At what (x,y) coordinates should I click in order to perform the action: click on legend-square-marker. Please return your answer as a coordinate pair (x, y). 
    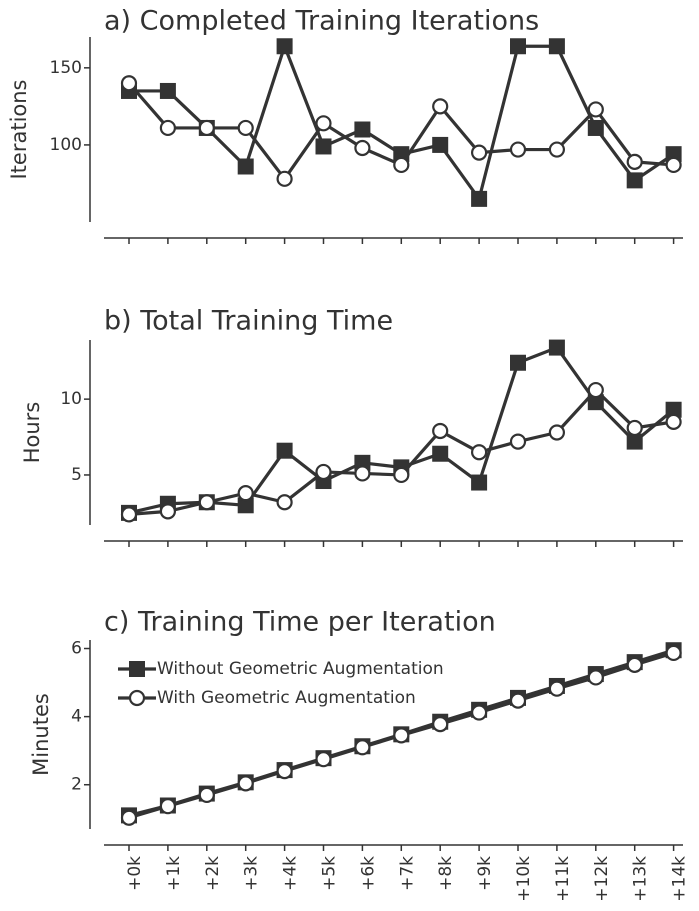
    Looking at the image, I should click on (137, 669).